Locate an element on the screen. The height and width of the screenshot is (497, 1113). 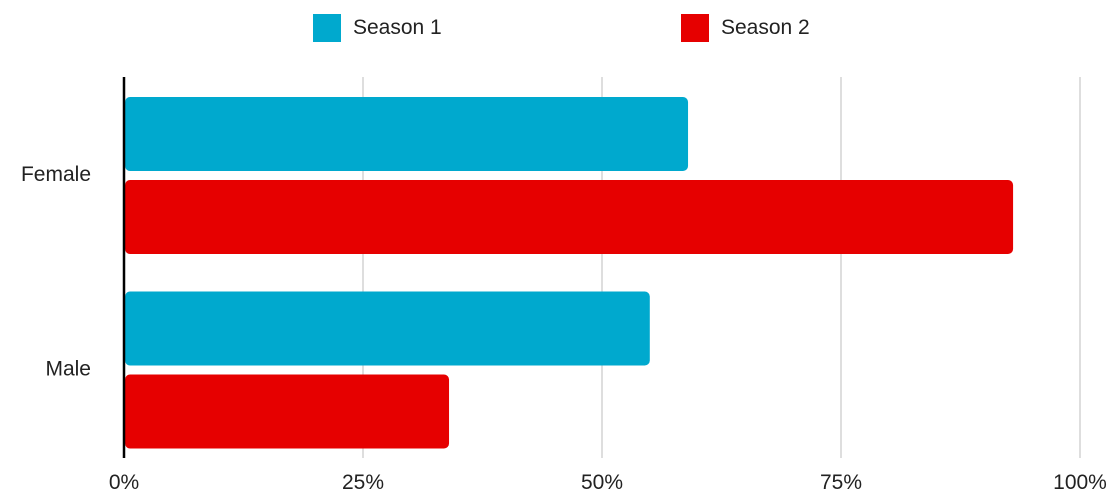
legend-item-season-2: Season 2 is located at coordinates (745, 28).